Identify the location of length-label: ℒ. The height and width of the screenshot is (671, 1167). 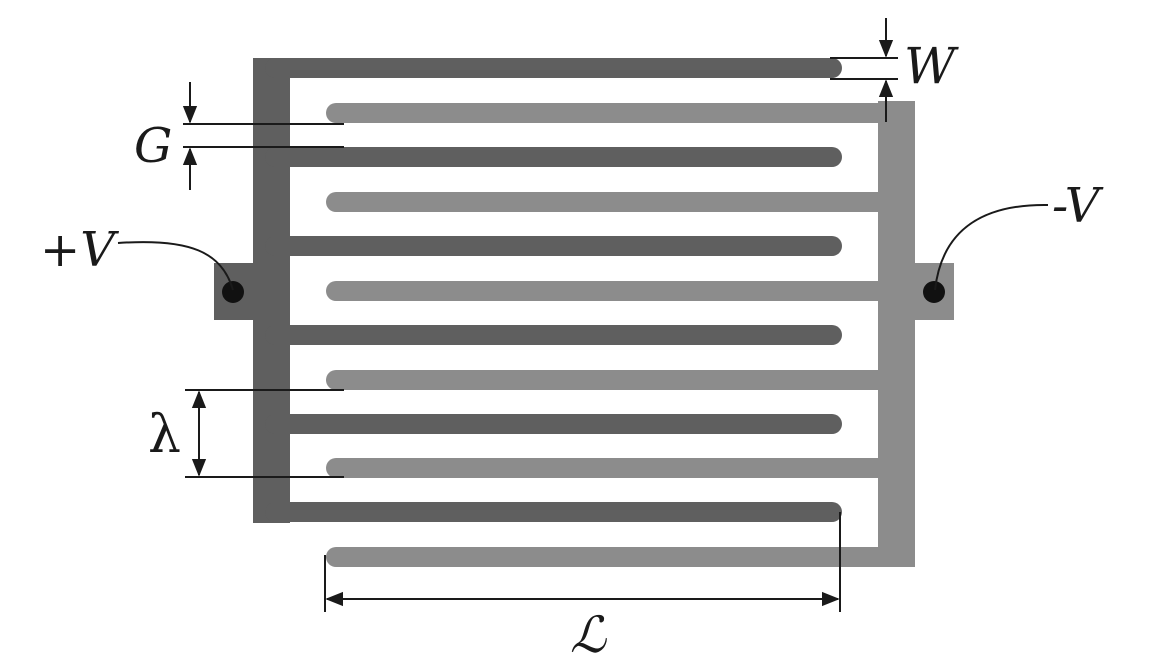
(588, 635).